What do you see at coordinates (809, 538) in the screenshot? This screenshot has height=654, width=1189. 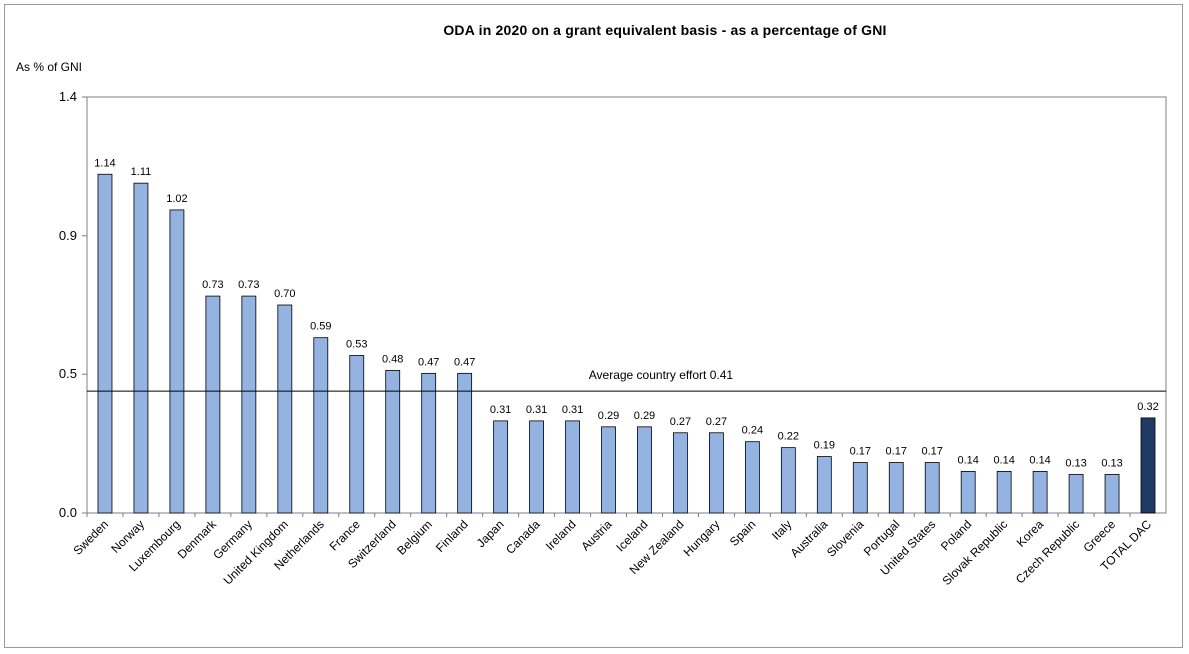 I see `x-category-label: Australia` at bounding box center [809, 538].